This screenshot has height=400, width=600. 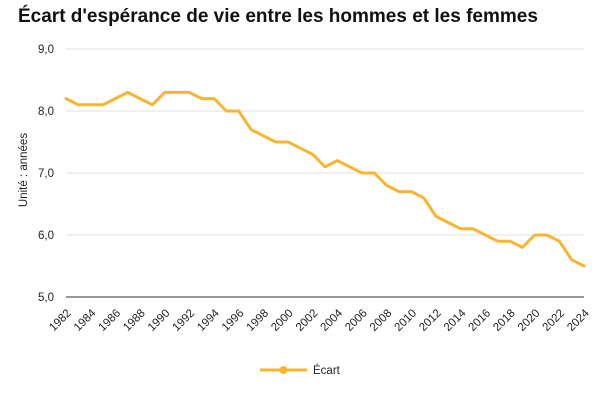 I want to click on x-tick-label: 1986, so click(x=110, y=320).